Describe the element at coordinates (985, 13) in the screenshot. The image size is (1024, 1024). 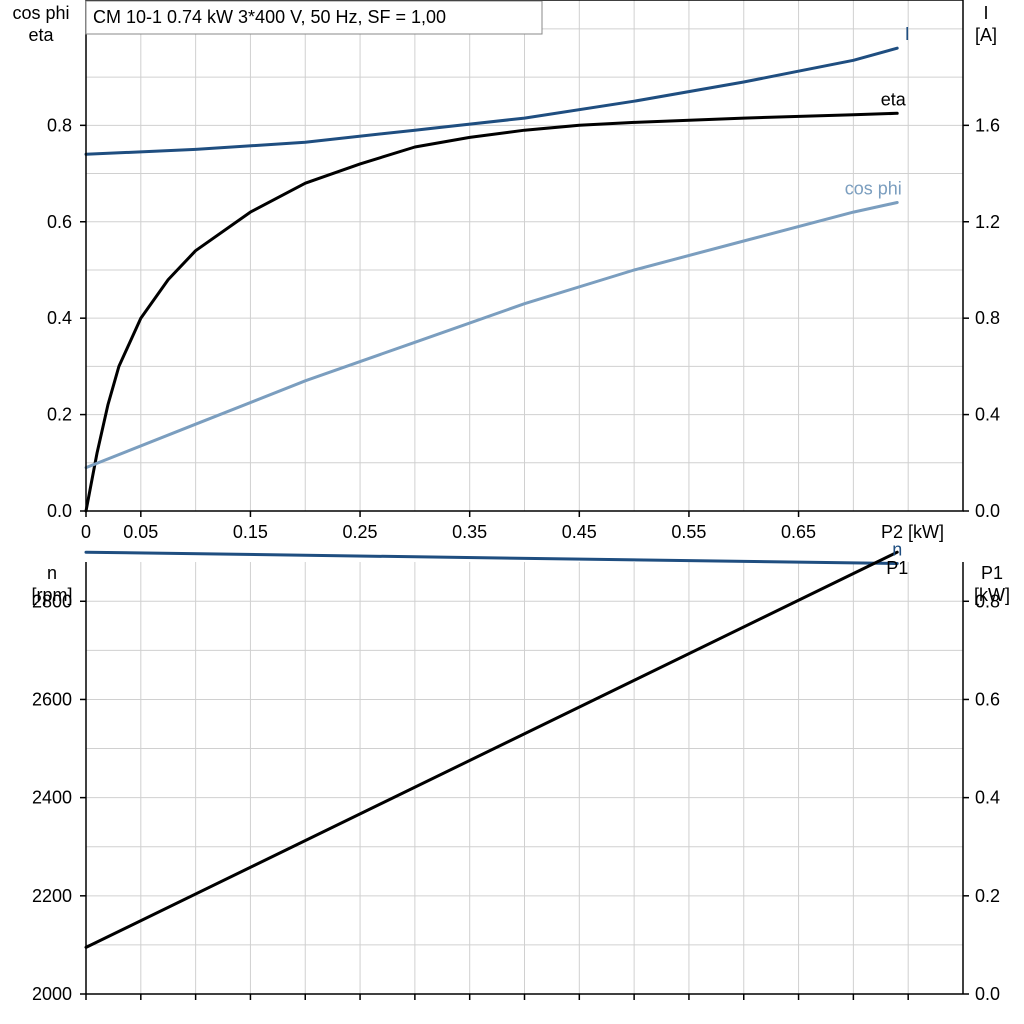
I see `top-right-axis-title-1: I` at that location.